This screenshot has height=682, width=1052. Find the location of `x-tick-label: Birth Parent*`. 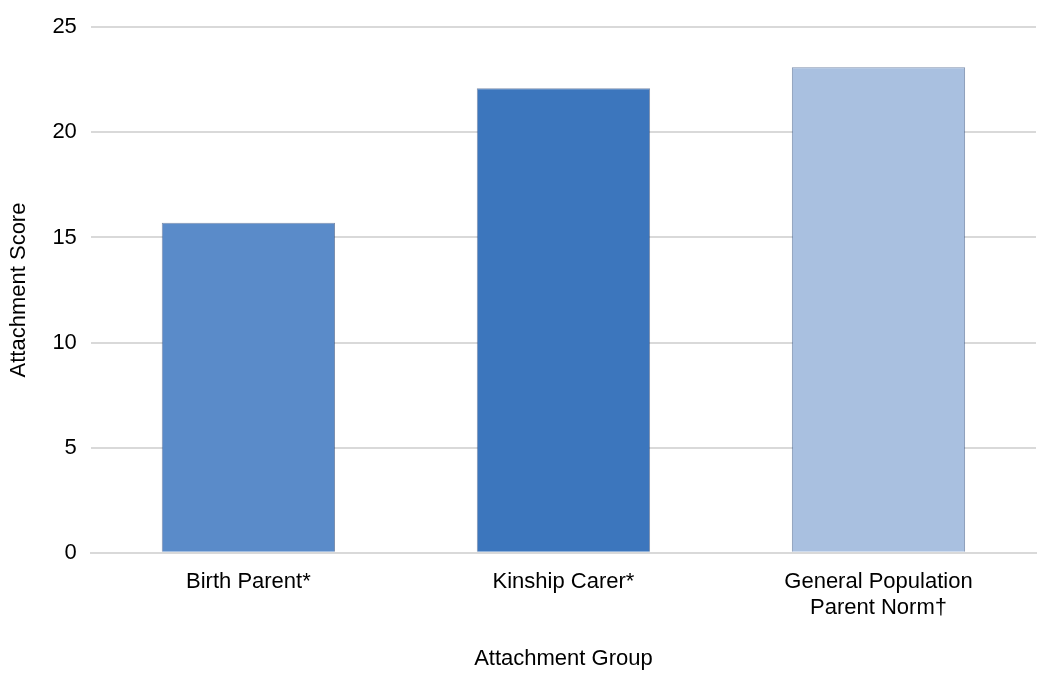

x-tick-label: Birth Parent* is located at coordinates (249, 581).